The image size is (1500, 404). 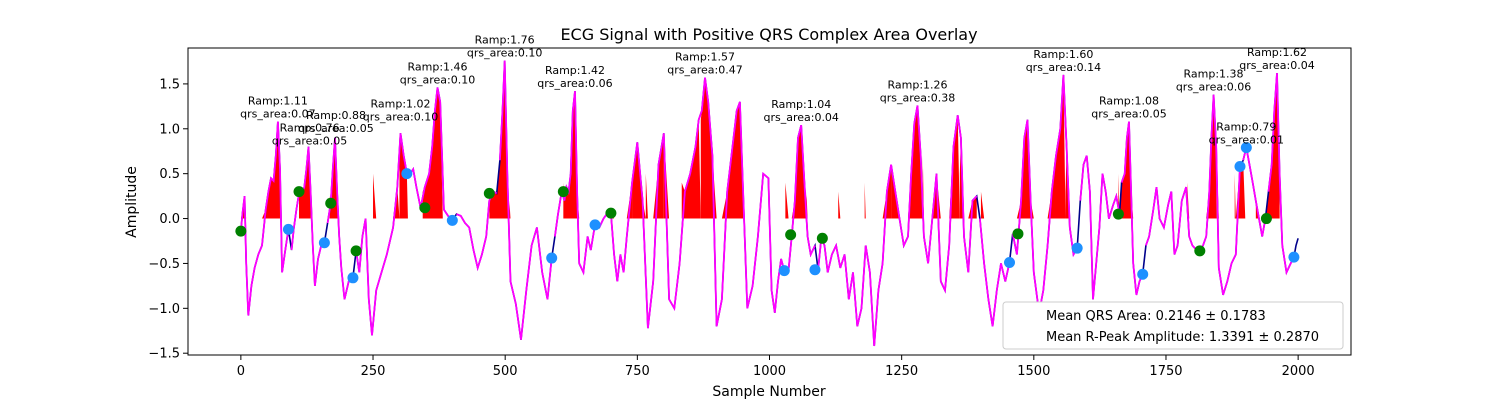 I want to click on r-peak-amplitude-label: Ramp:1.62, so click(x=1277, y=52).